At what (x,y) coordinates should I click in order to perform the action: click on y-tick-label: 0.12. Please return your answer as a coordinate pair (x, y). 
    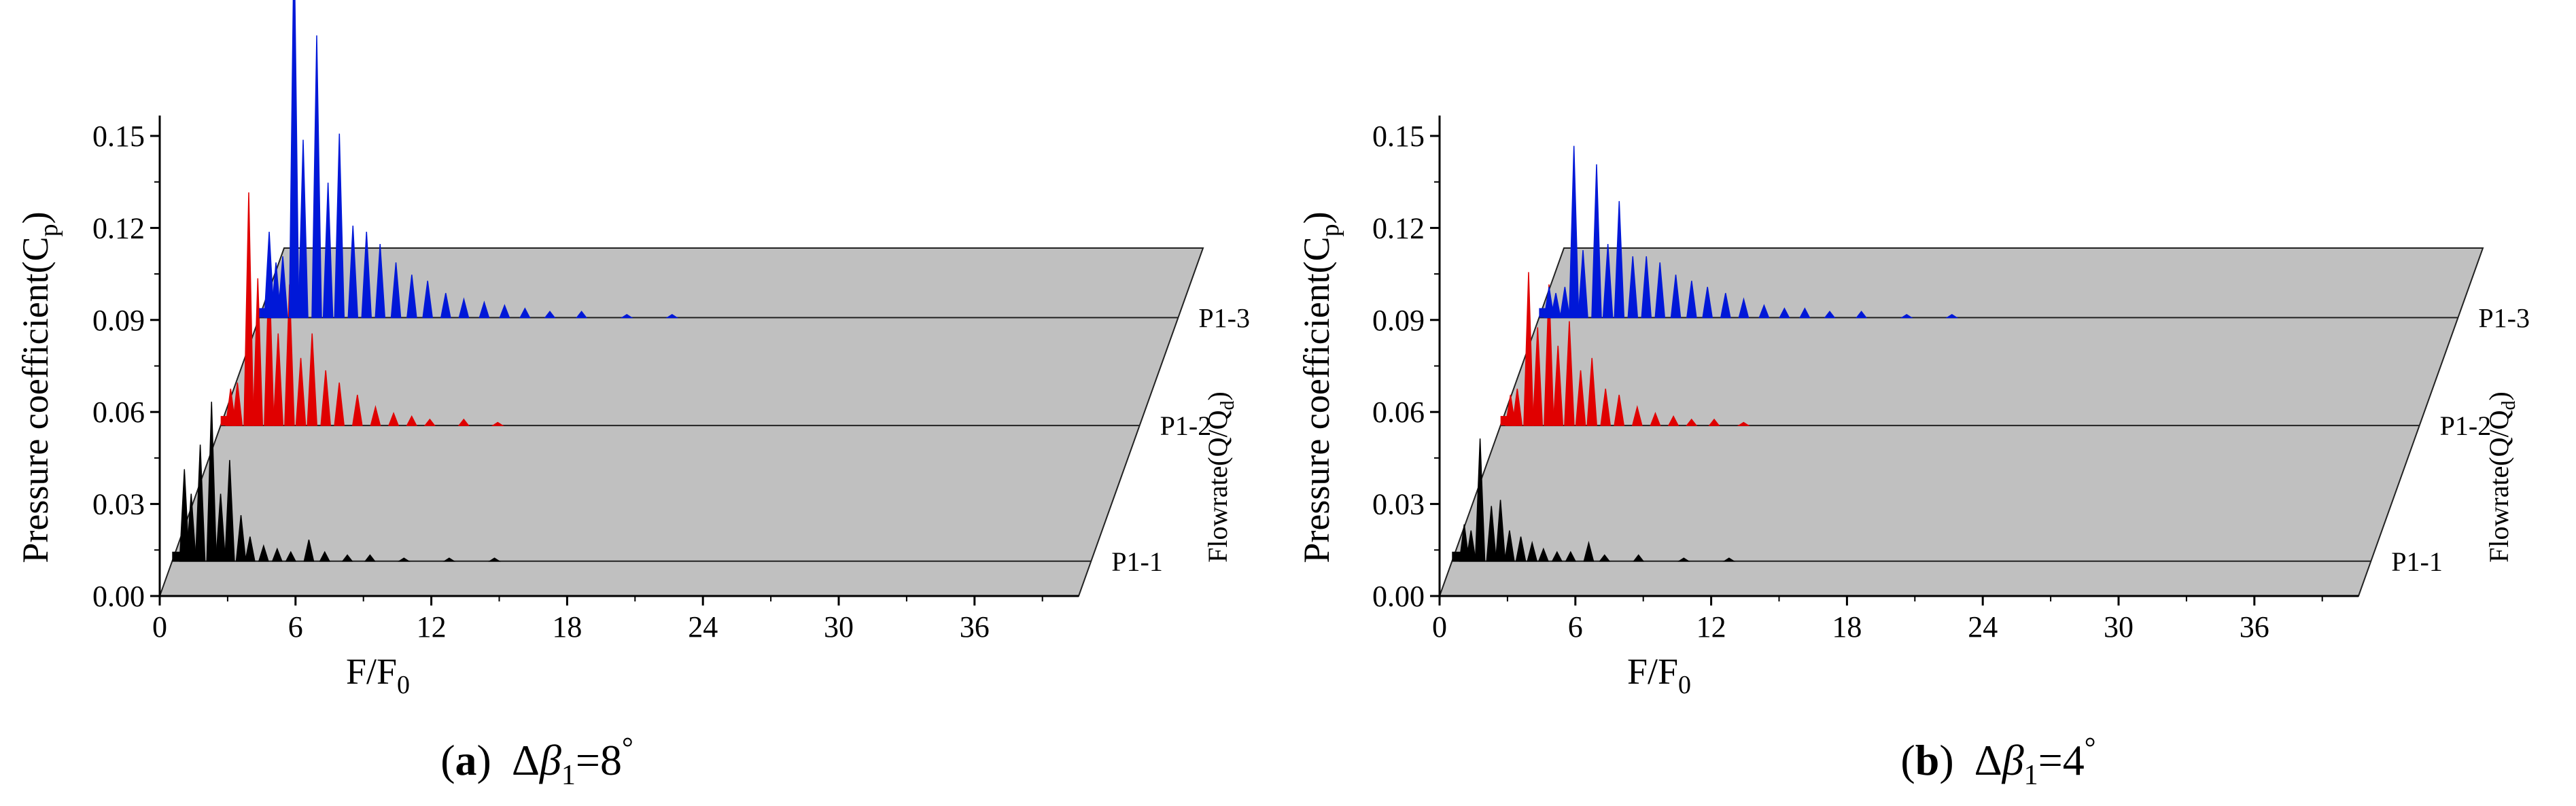
    Looking at the image, I should click on (118, 228).